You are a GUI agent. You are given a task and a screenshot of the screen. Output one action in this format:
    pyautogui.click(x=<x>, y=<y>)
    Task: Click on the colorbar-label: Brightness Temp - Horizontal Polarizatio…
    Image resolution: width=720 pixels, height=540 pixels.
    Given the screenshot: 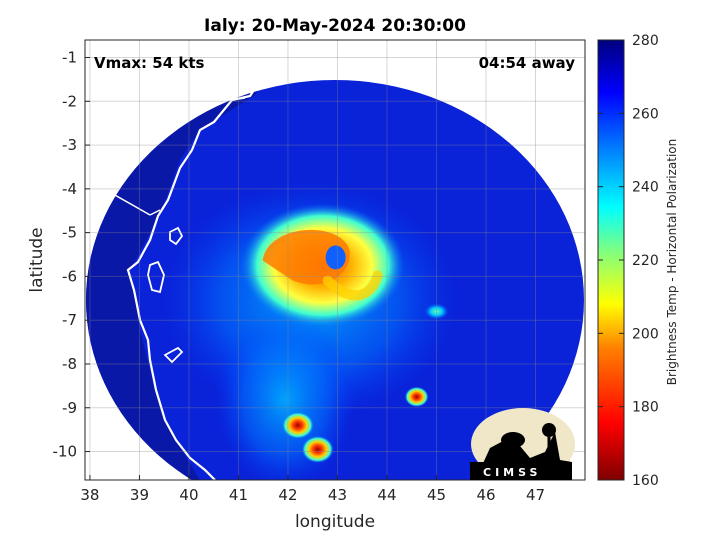 What is the action you would take?
    pyautogui.click(x=672, y=262)
    